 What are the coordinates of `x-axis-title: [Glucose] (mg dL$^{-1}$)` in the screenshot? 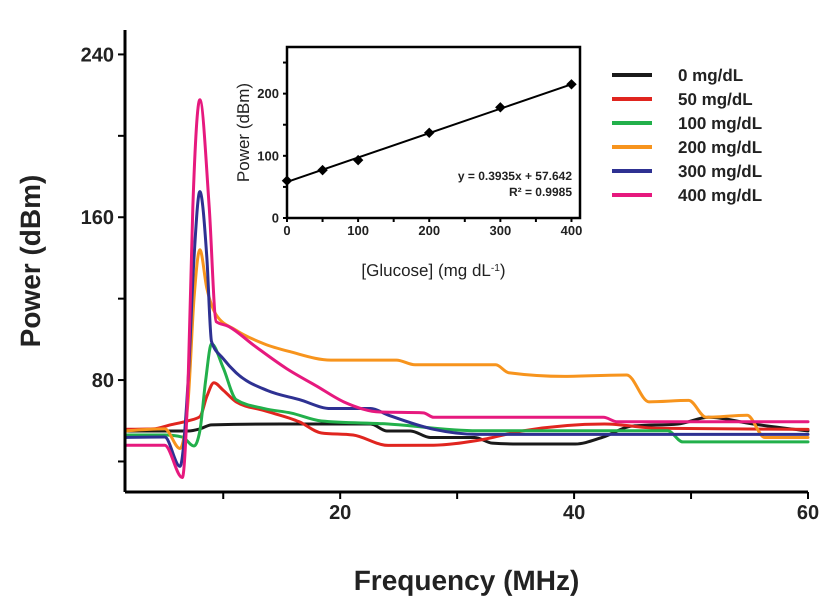 It's located at (433, 270).